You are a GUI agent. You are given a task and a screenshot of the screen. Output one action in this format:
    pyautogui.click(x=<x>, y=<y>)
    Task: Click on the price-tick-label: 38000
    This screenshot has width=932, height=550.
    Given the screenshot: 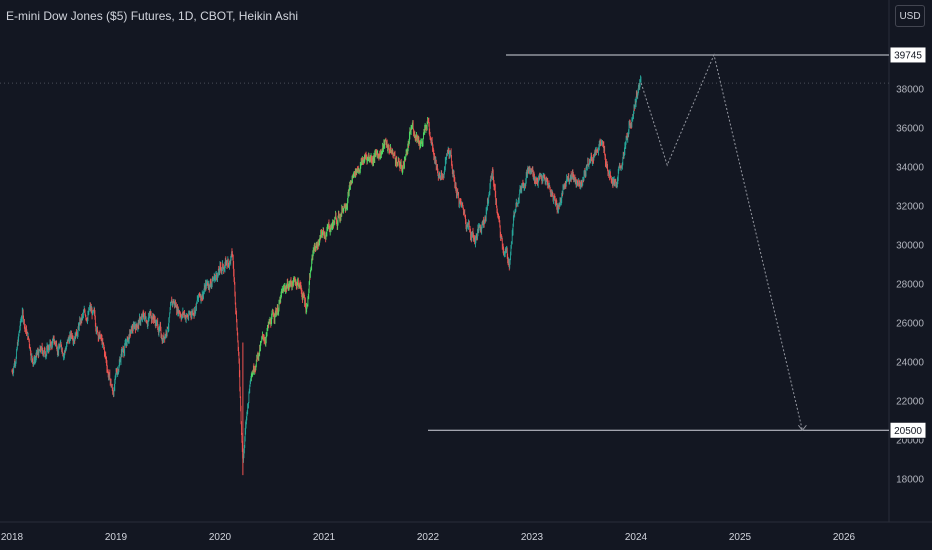 What is the action you would take?
    pyautogui.click(x=910, y=90)
    